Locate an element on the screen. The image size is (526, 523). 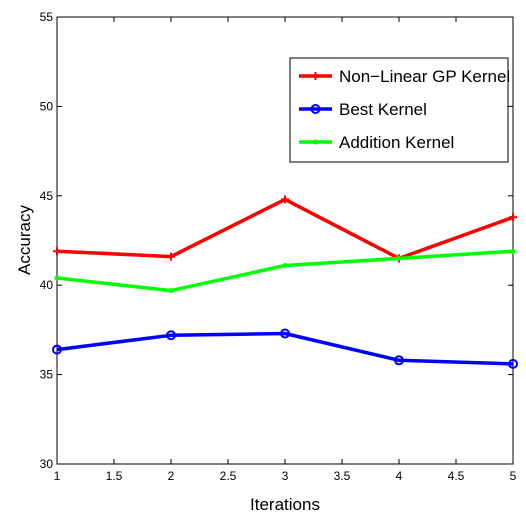
y-tick-label: 40 is located at coordinates (47, 285).